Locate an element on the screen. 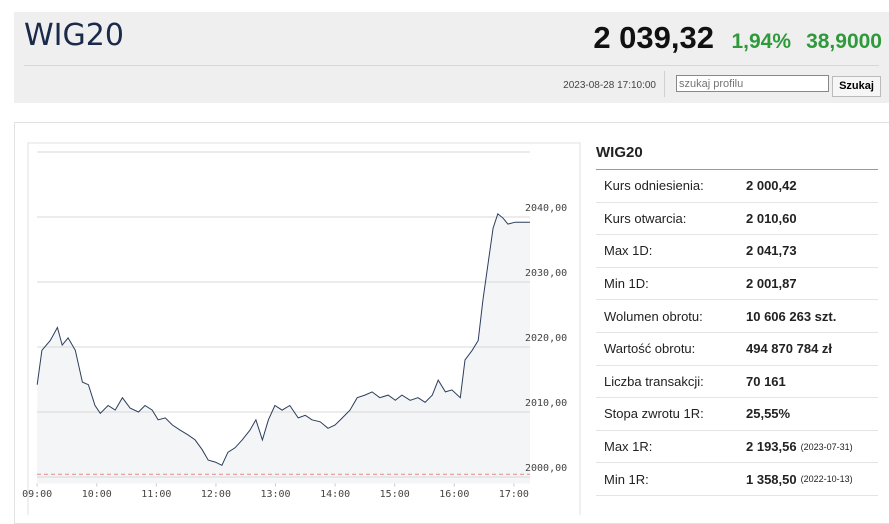 This screenshot has width=889, height=524. x-tick-label: 09:00 is located at coordinates (37, 494).